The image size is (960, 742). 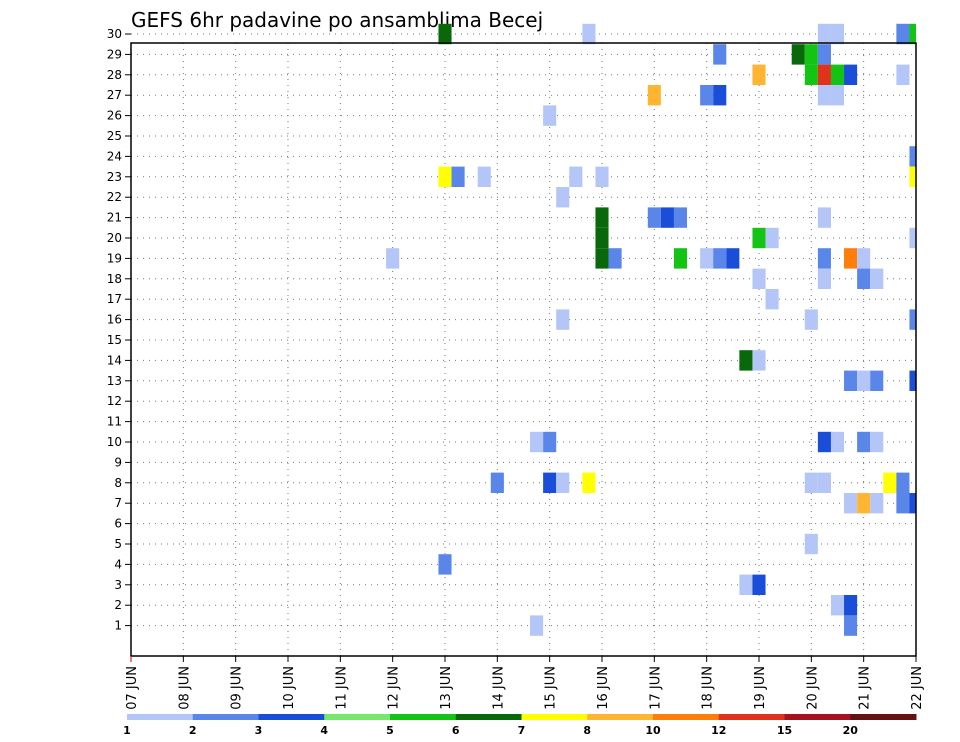 I want to click on x-tick-label: 14 JUN, so click(x=498, y=688).